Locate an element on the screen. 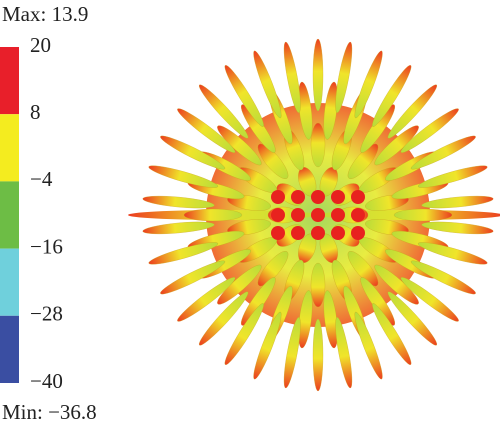  min-label: Min: −36.8 is located at coordinates (49, 412).